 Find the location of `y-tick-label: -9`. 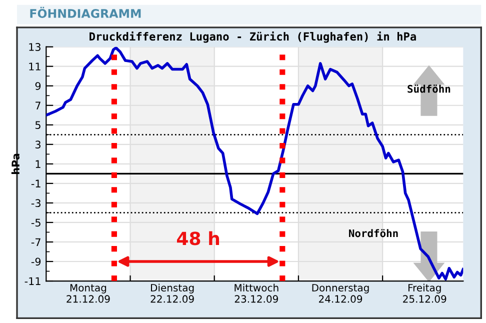

y-tick-label: -9 is located at coordinates (36, 262).